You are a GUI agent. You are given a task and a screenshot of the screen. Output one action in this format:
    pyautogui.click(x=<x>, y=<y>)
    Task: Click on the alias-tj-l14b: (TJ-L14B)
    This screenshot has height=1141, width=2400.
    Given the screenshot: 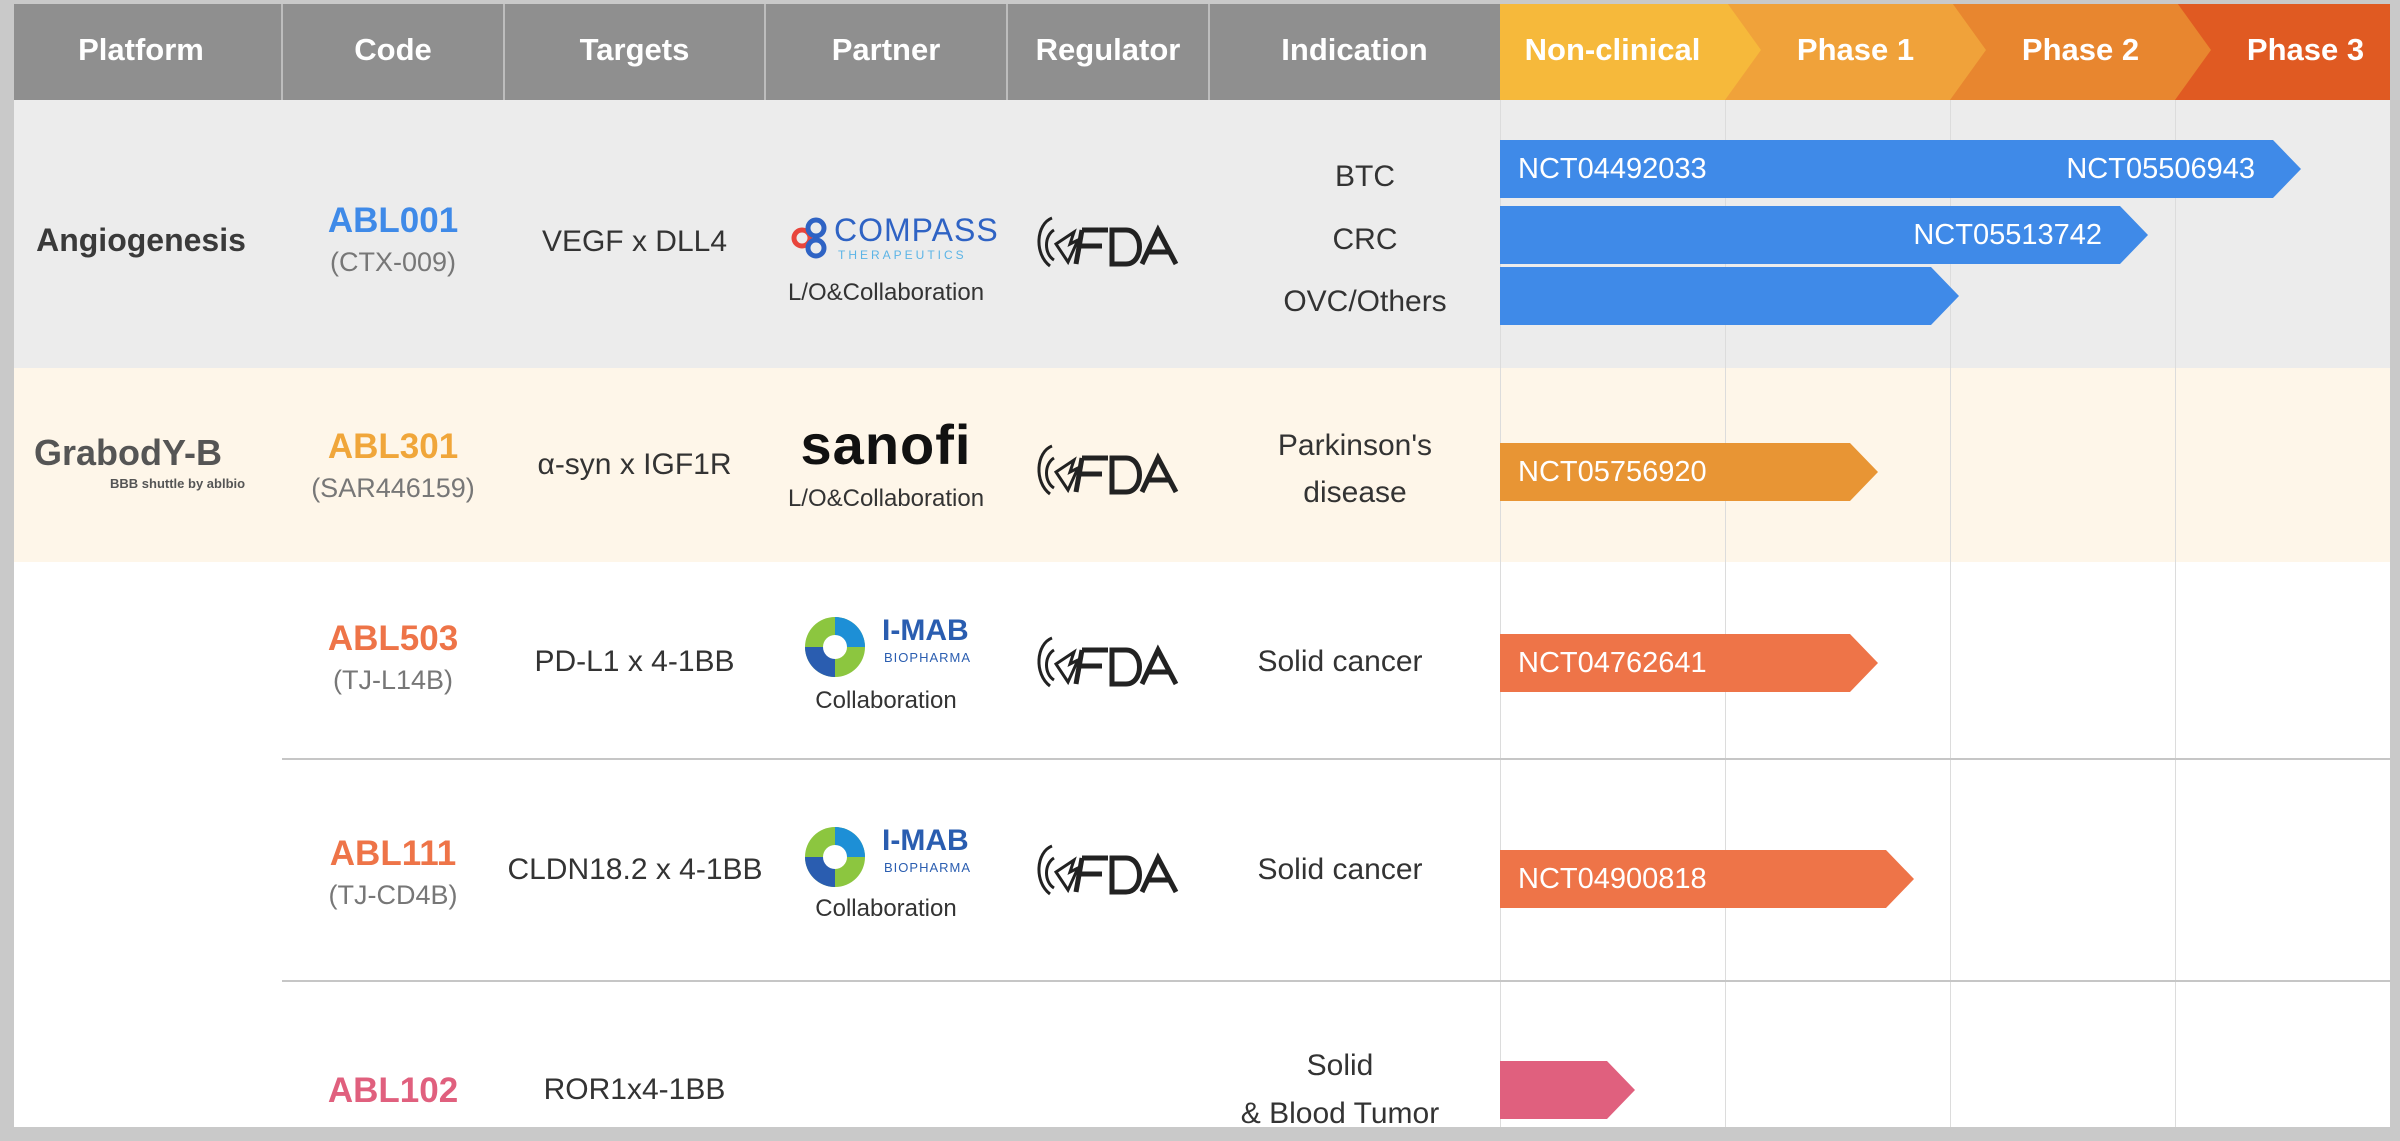 What is the action you would take?
    pyautogui.click(x=393, y=680)
    